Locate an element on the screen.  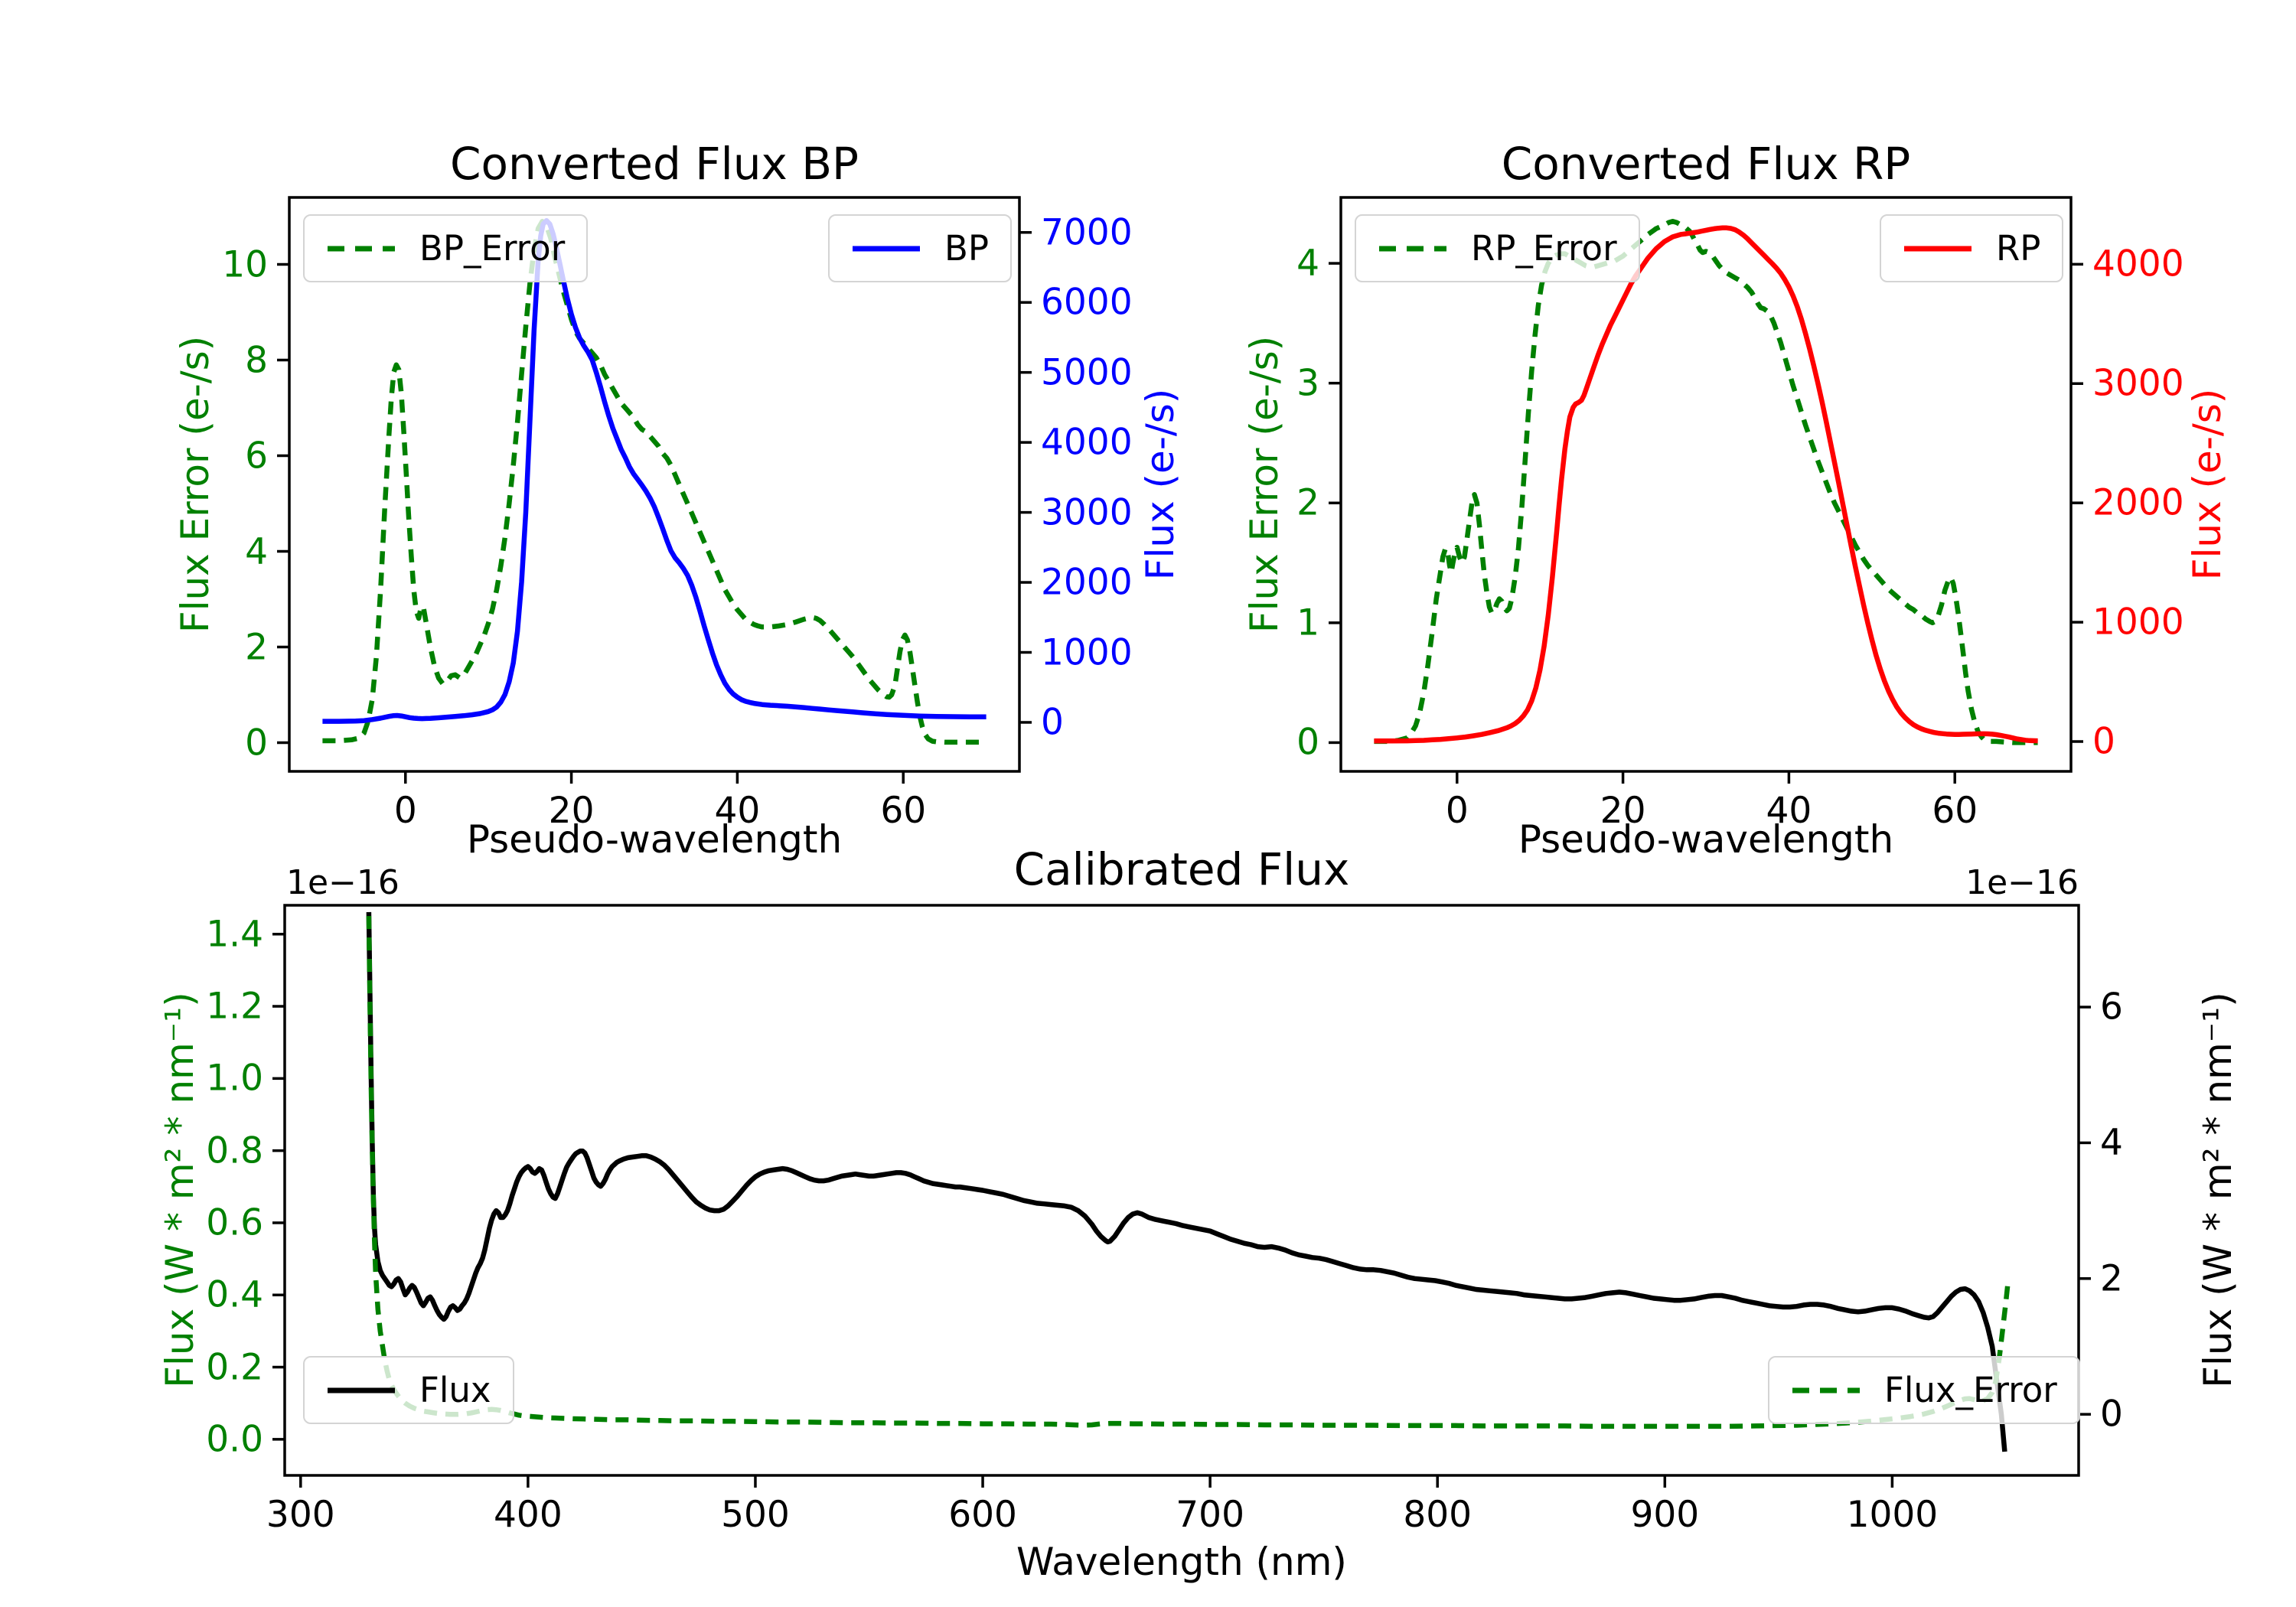
x-tick-label: 800 is located at coordinates (1438, 1515).